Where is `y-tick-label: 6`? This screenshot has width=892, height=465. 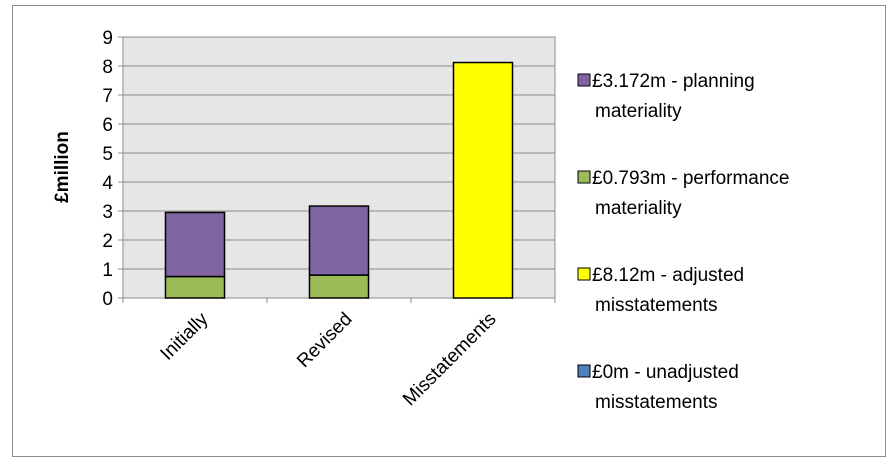 y-tick-label: 6 is located at coordinates (107, 125).